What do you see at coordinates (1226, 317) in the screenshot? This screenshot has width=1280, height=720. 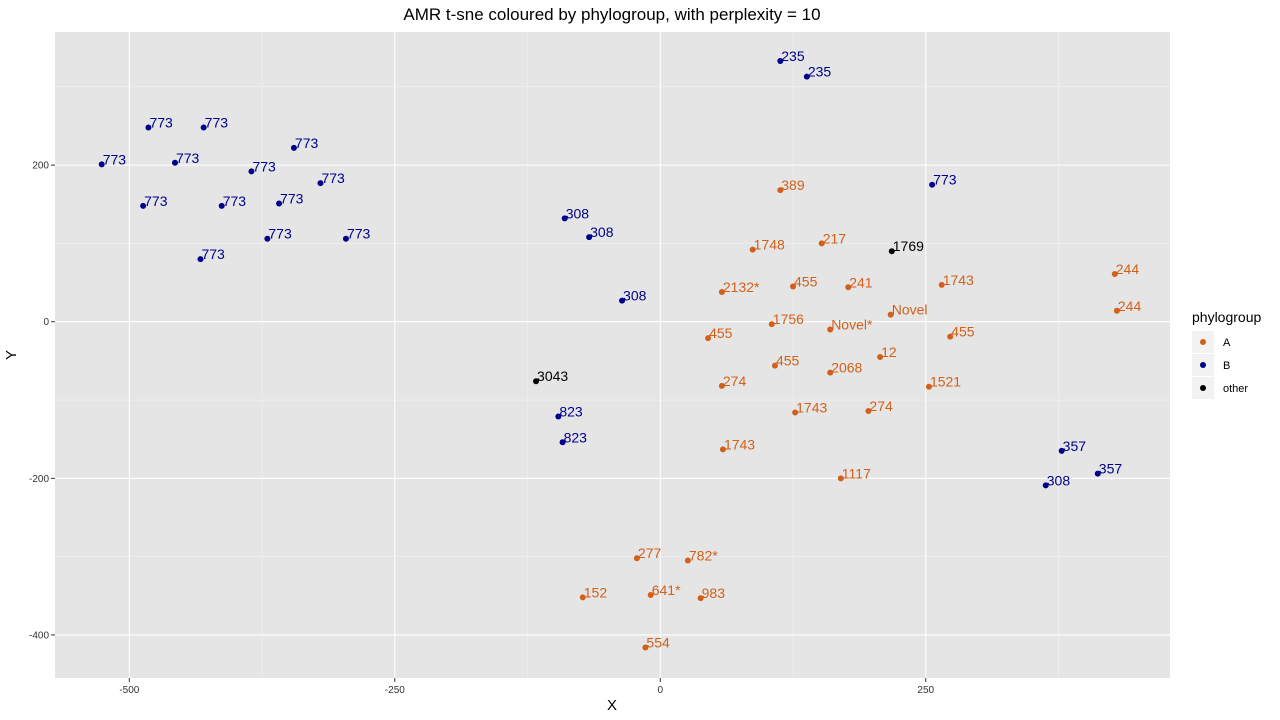 I see `legend-title: phylogroup` at bounding box center [1226, 317].